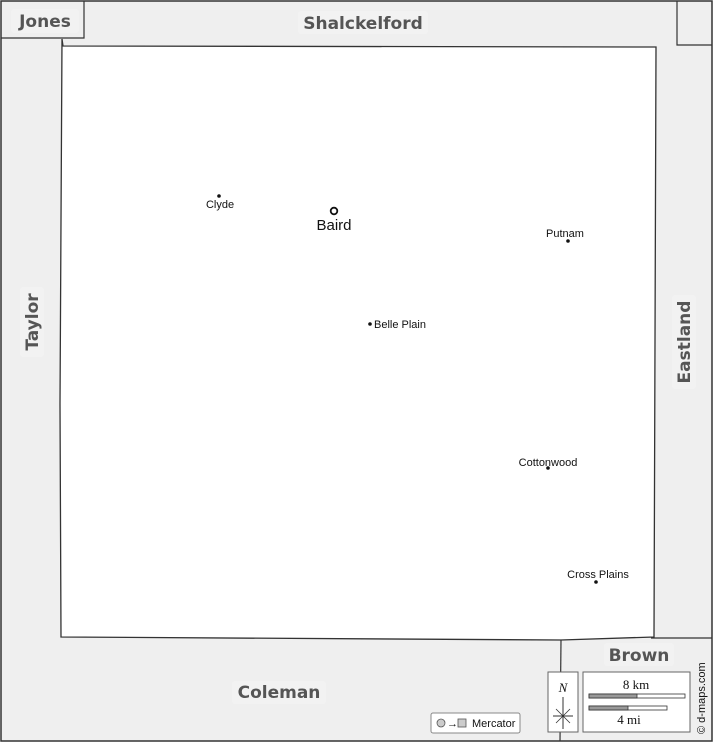 The height and width of the screenshot is (742, 713). What do you see at coordinates (452, 724) in the screenshot?
I see `arrow-icon: →` at bounding box center [452, 724].